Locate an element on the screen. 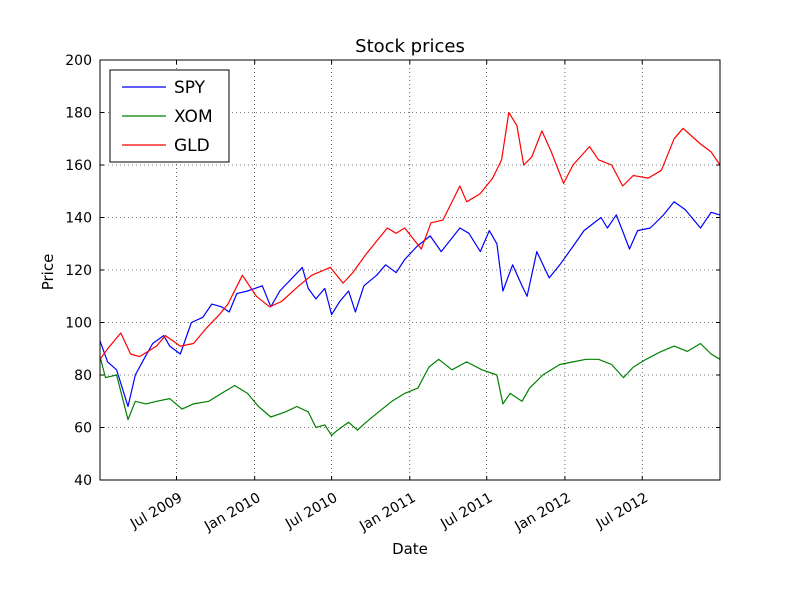 Image resolution: width=800 pixels, height=604 pixels. x-tick-label: Jul 2010 is located at coordinates (311, 511).